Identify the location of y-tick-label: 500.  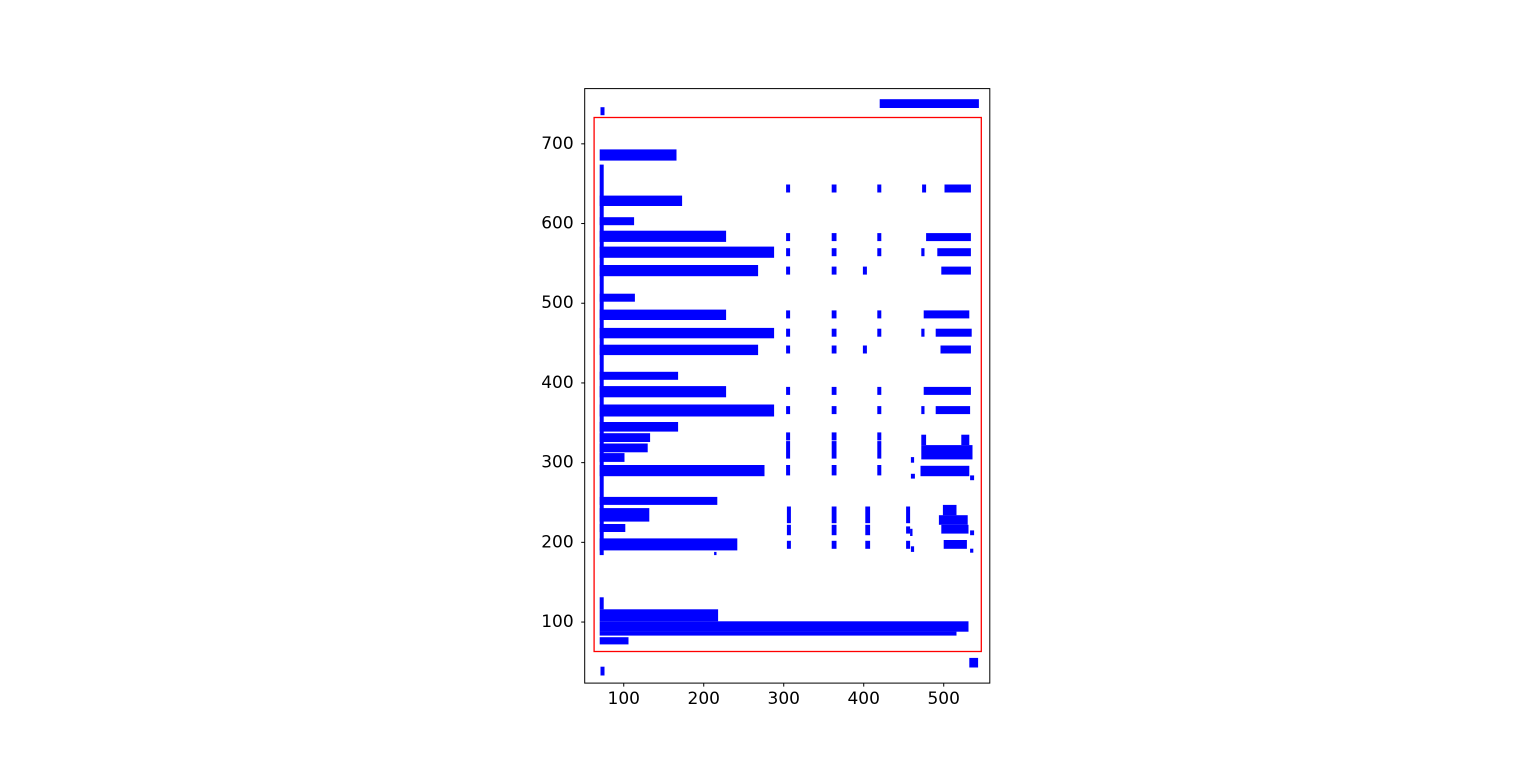
(557, 303).